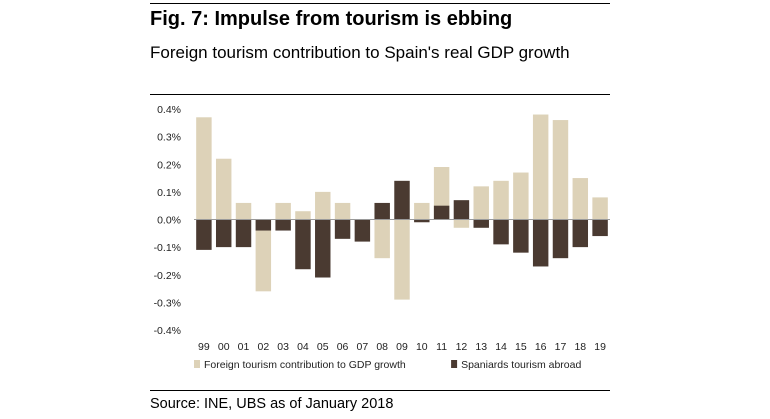 The image size is (770, 419). What do you see at coordinates (169, 165) in the screenshot?
I see `y-tick-label: 0.2%` at bounding box center [169, 165].